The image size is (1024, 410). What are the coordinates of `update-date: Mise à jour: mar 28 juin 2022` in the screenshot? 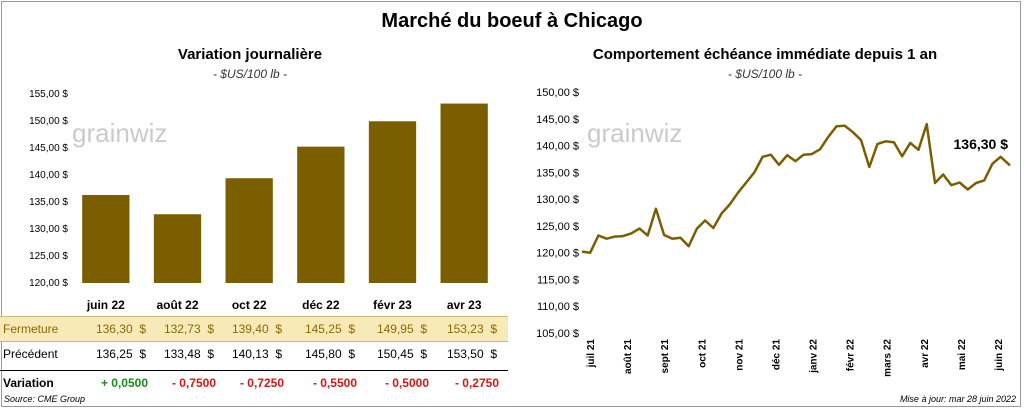 It's located at (957, 399).